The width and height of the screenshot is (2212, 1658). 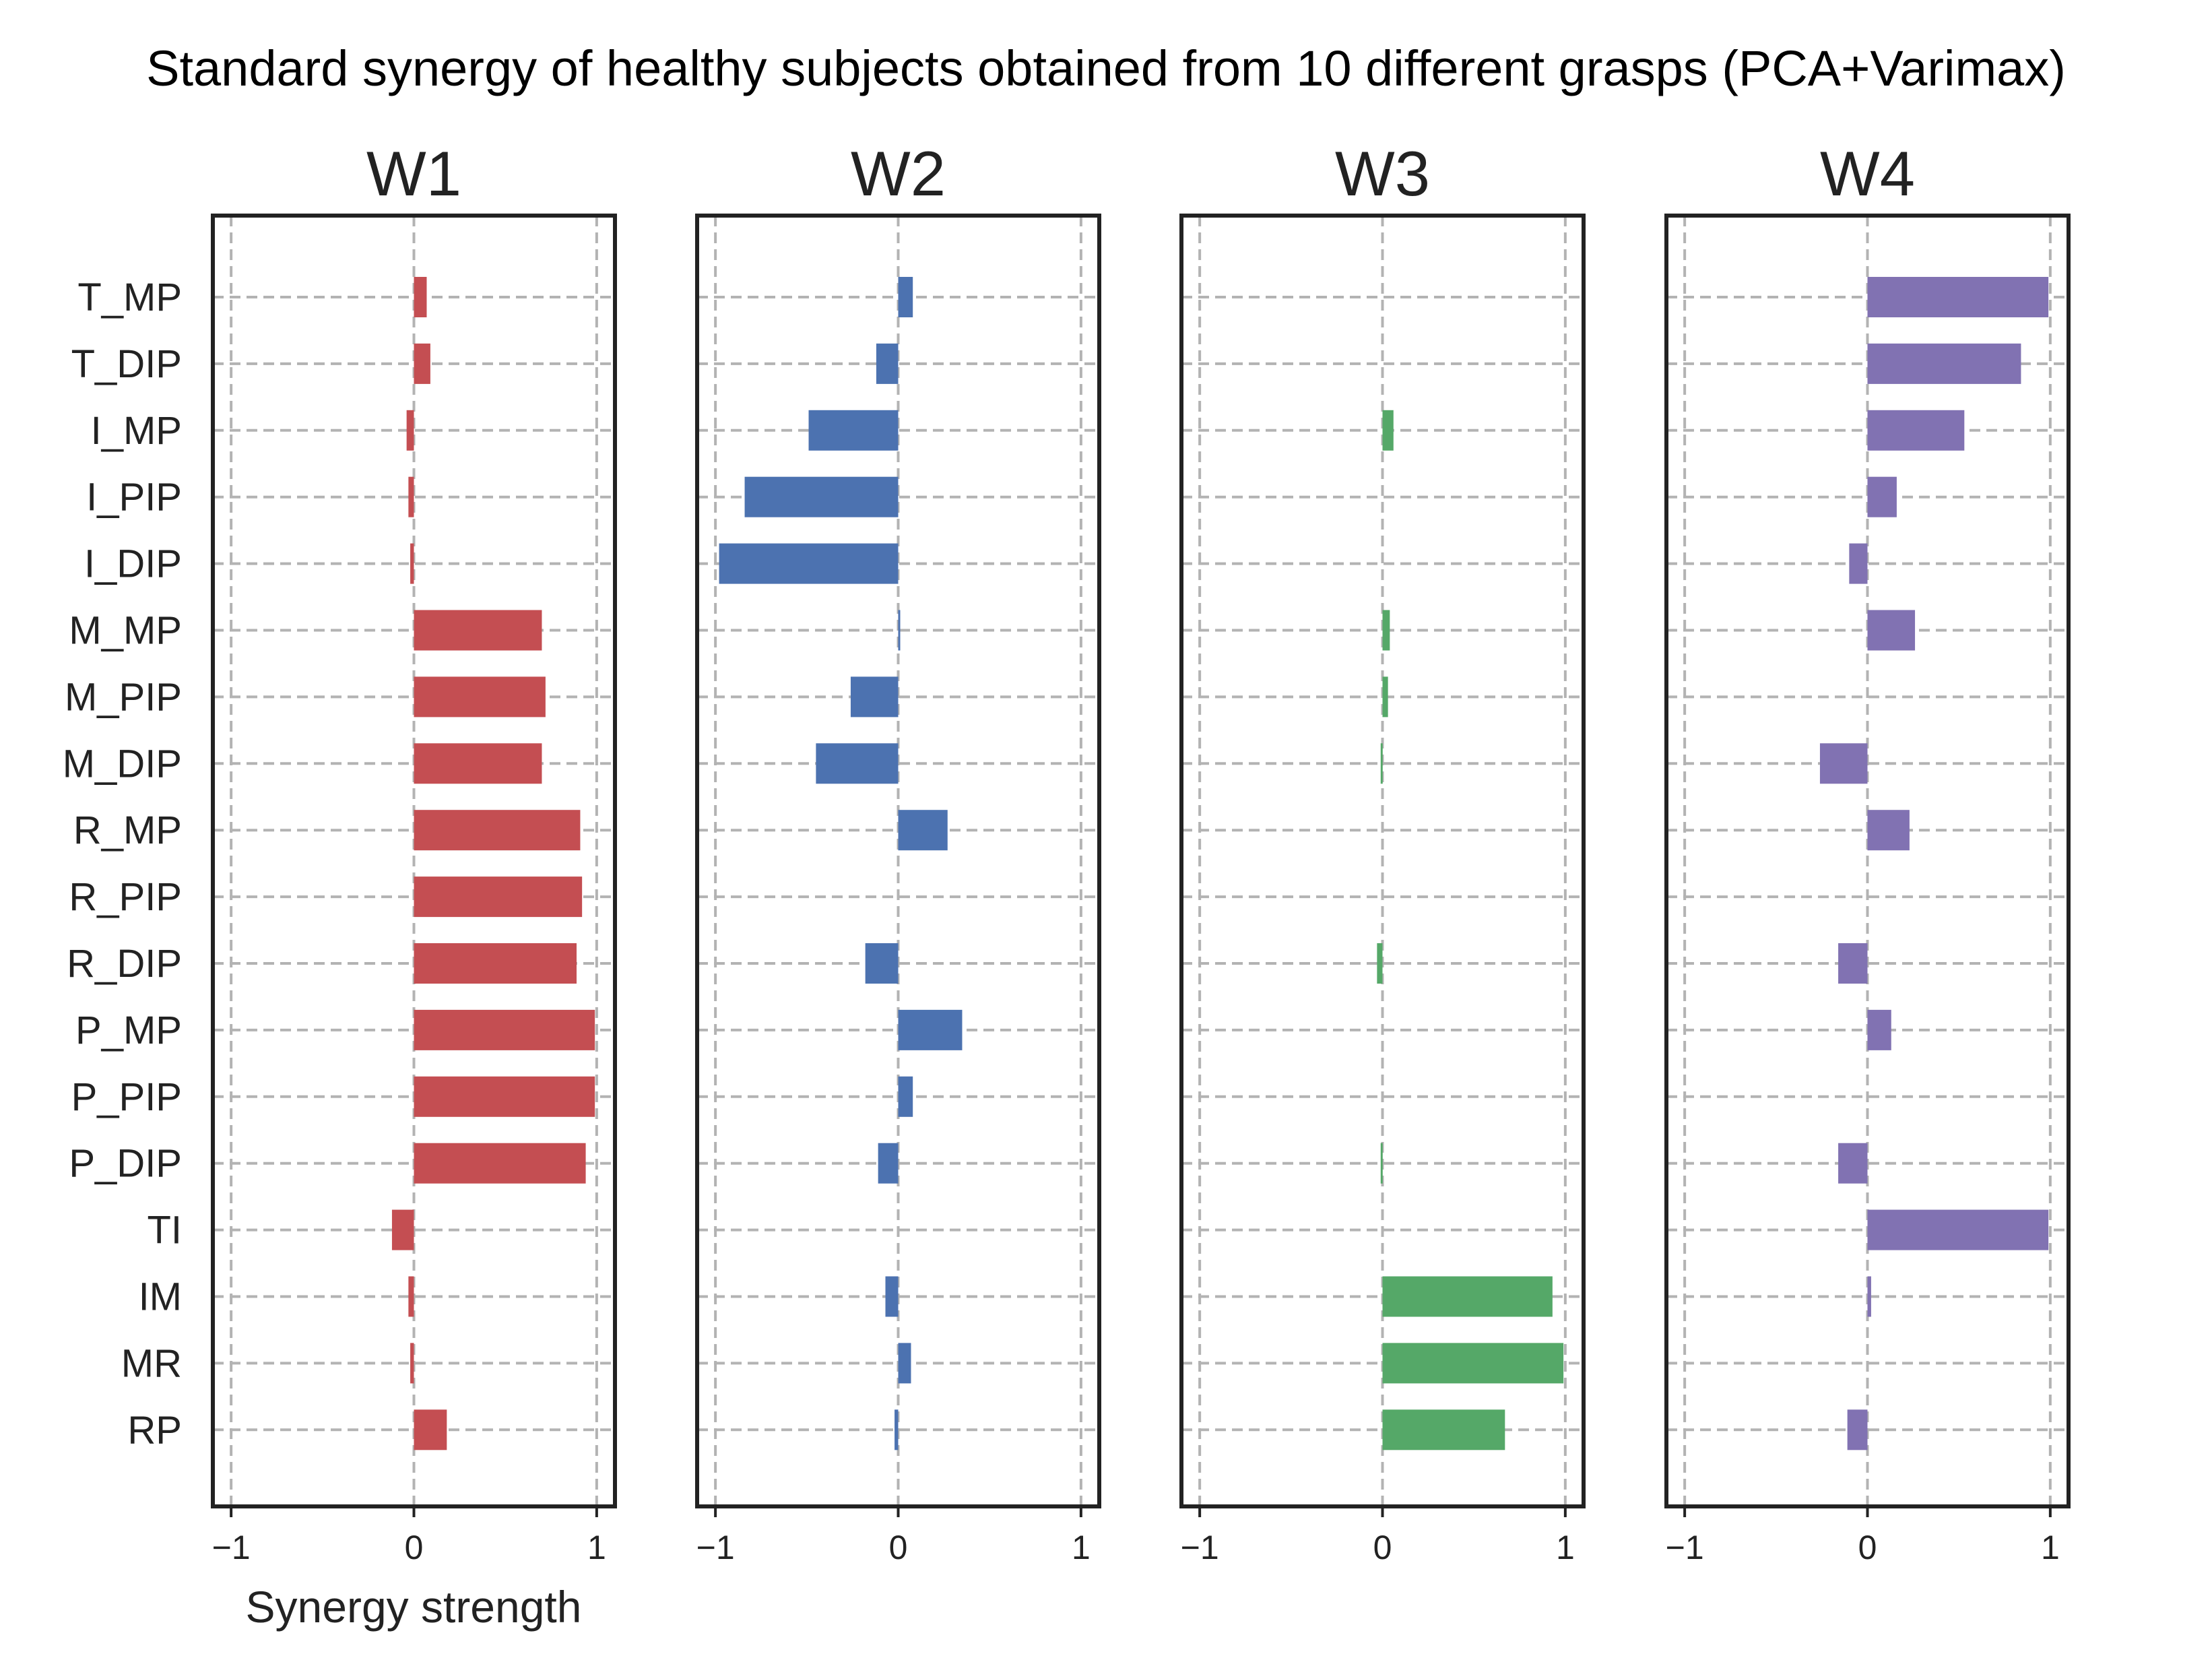 I want to click on bar-w4-ti, so click(x=1958, y=1229).